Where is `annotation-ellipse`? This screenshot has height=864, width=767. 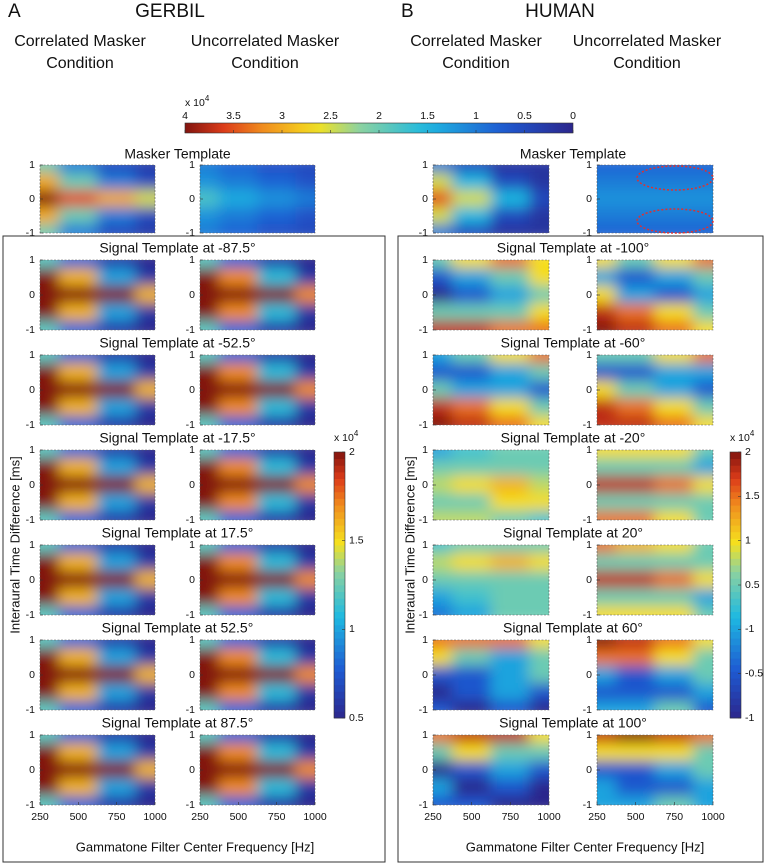
annotation-ellipse is located at coordinates (675, 178).